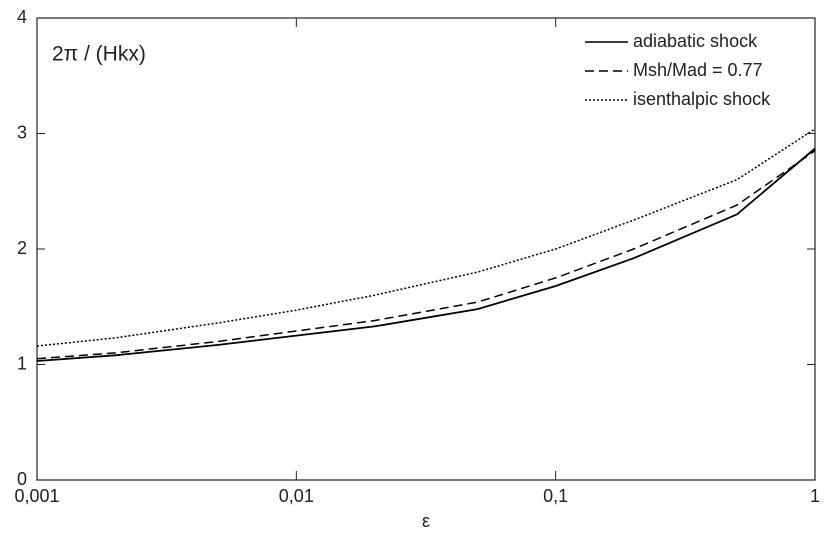 This screenshot has height=540, width=830. I want to click on x-axis-label: ε, so click(426, 521).